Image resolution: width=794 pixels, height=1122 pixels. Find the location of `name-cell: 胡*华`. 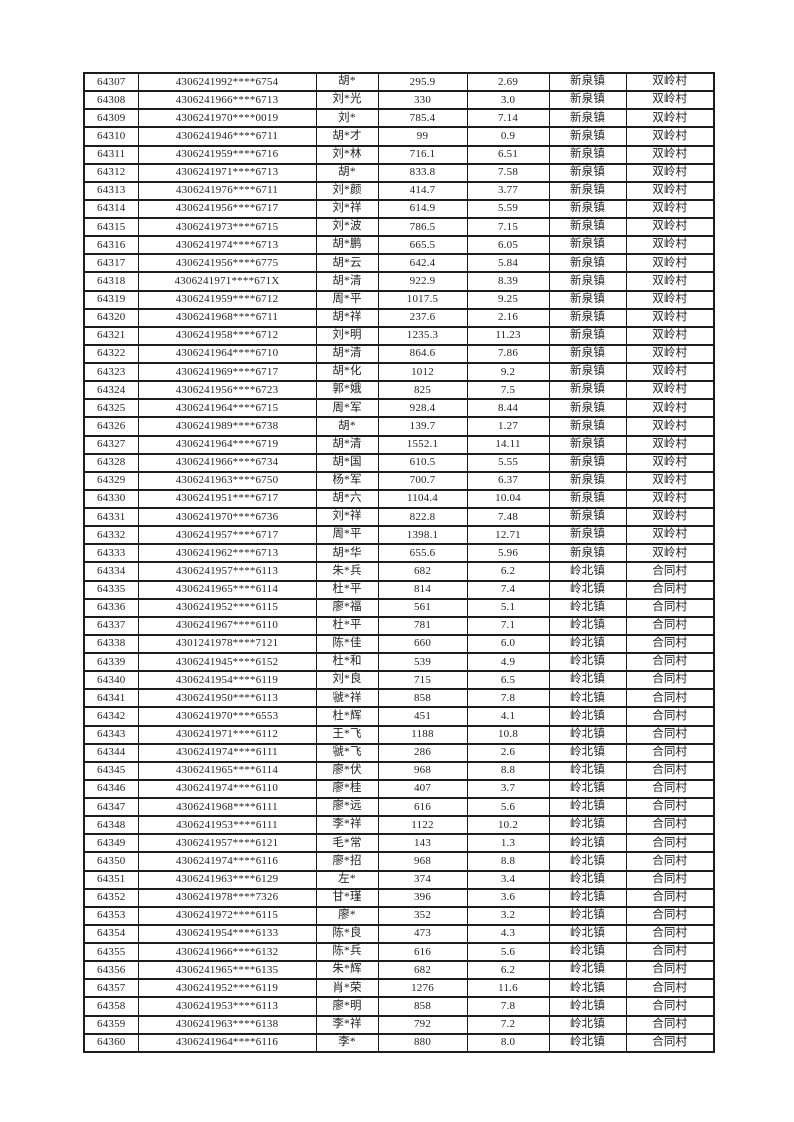

name-cell: 胡*华 is located at coordinates (347, 553).